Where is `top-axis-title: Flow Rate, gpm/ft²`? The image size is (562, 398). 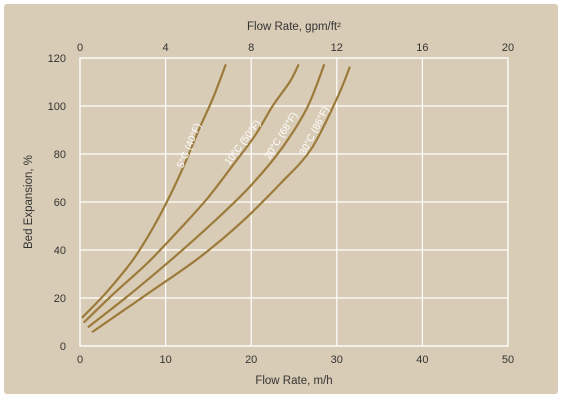
top-axis-title: Flow Rate, gpm/ft² is located at coordinates (294, 27).